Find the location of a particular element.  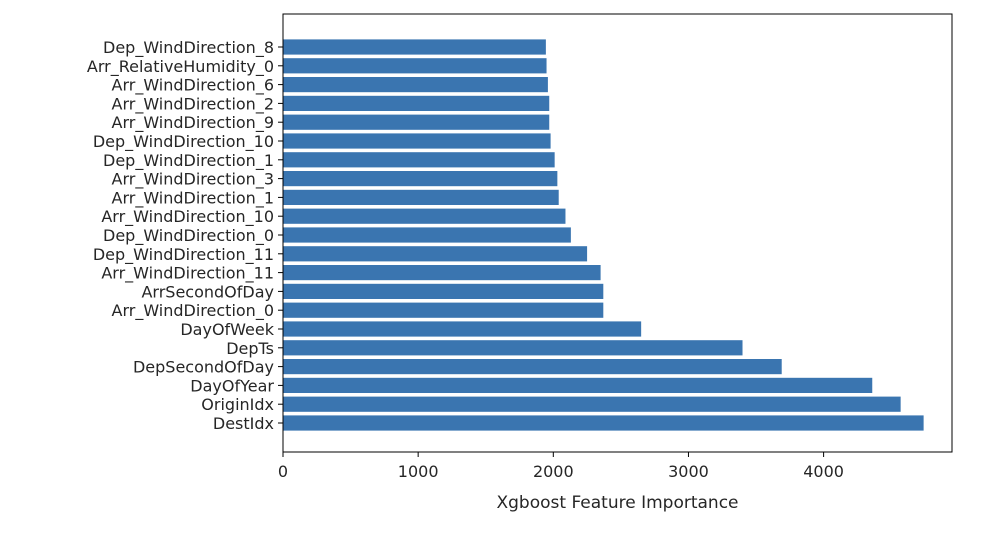

x-tick-label: 1000 is located at coordinates (418, 471).